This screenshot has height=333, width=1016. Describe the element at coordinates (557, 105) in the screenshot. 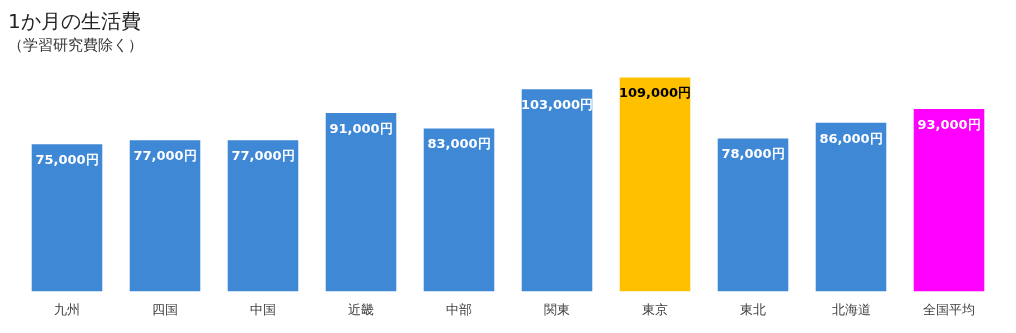

I see `data-label: 103,000円` at that location.